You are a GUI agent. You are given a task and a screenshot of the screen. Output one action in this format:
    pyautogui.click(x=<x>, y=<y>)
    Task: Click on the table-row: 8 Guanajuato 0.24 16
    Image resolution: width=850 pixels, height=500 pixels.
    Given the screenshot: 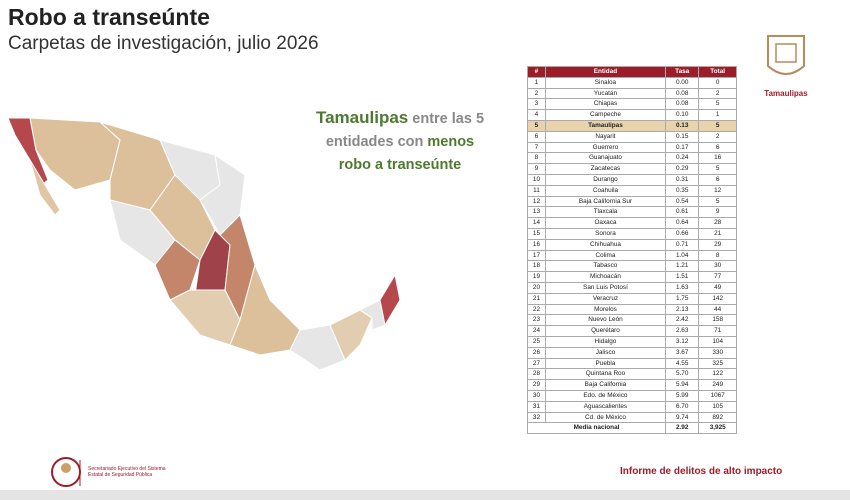 What is the action you would take?
    pyautogui.click(x=632, y=158)
    